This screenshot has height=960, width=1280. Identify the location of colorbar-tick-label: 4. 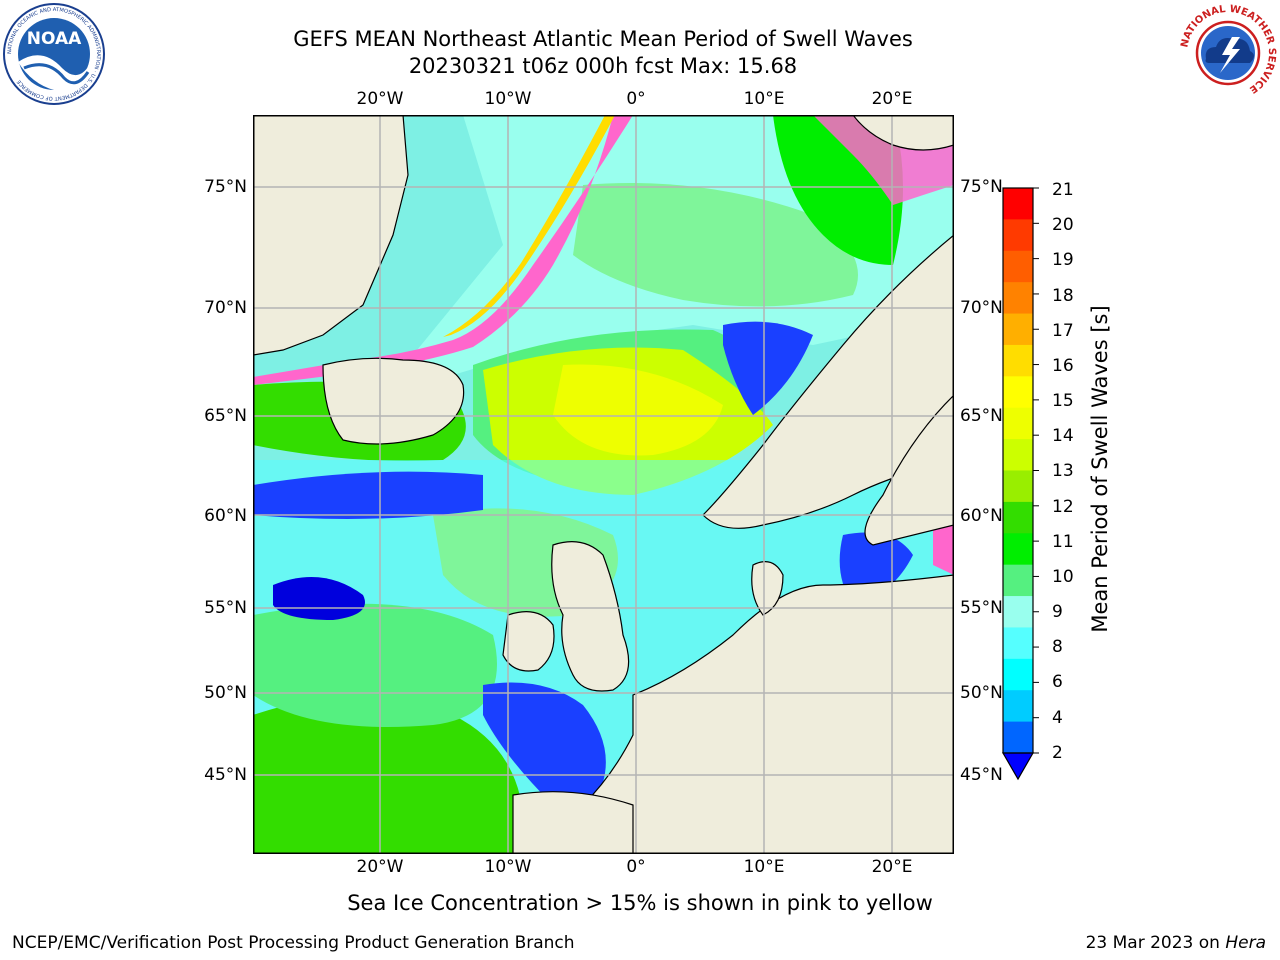
(1057, 718).